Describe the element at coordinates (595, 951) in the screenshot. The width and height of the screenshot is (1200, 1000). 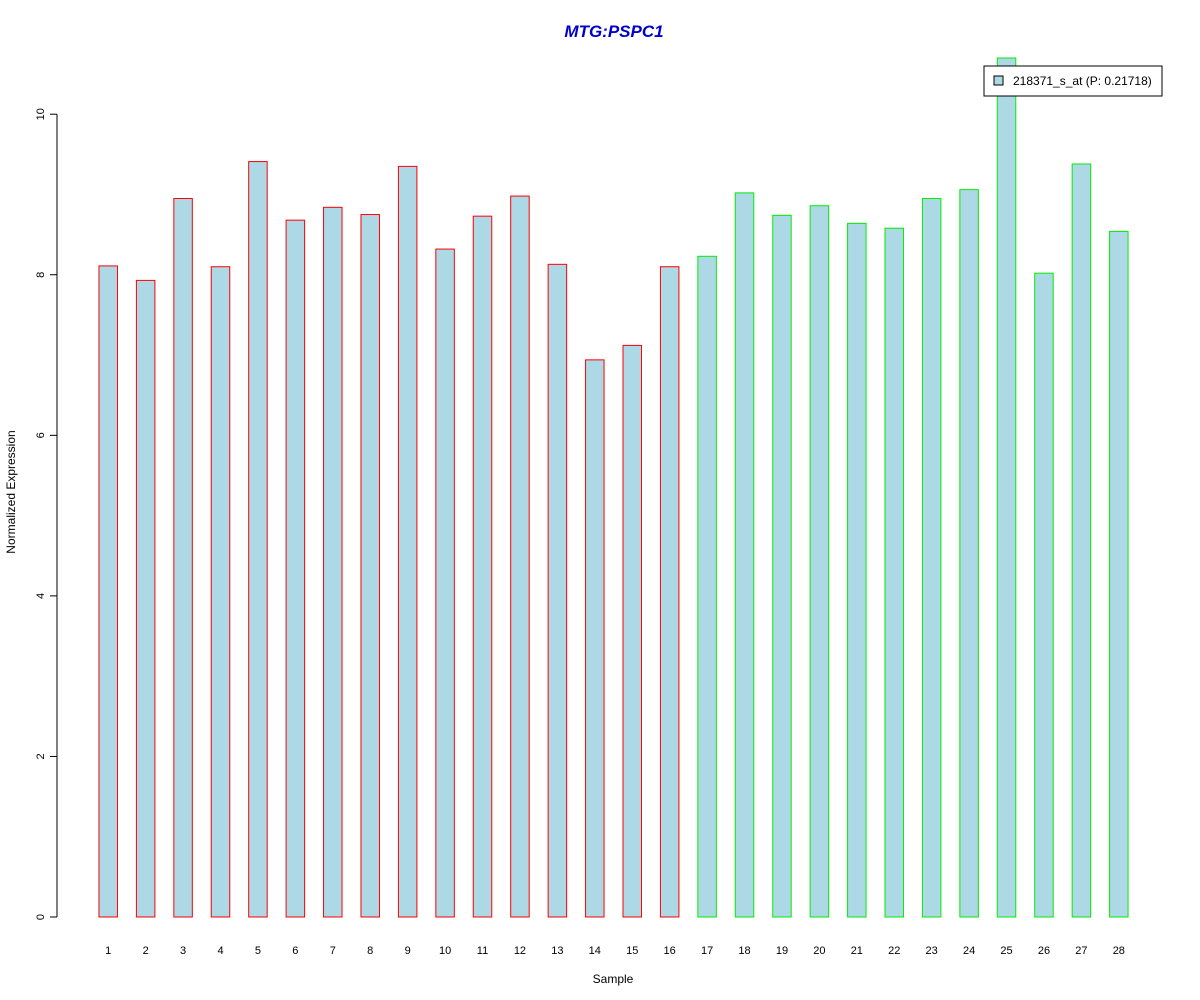
I see `x-tick-label: 14` at that location.